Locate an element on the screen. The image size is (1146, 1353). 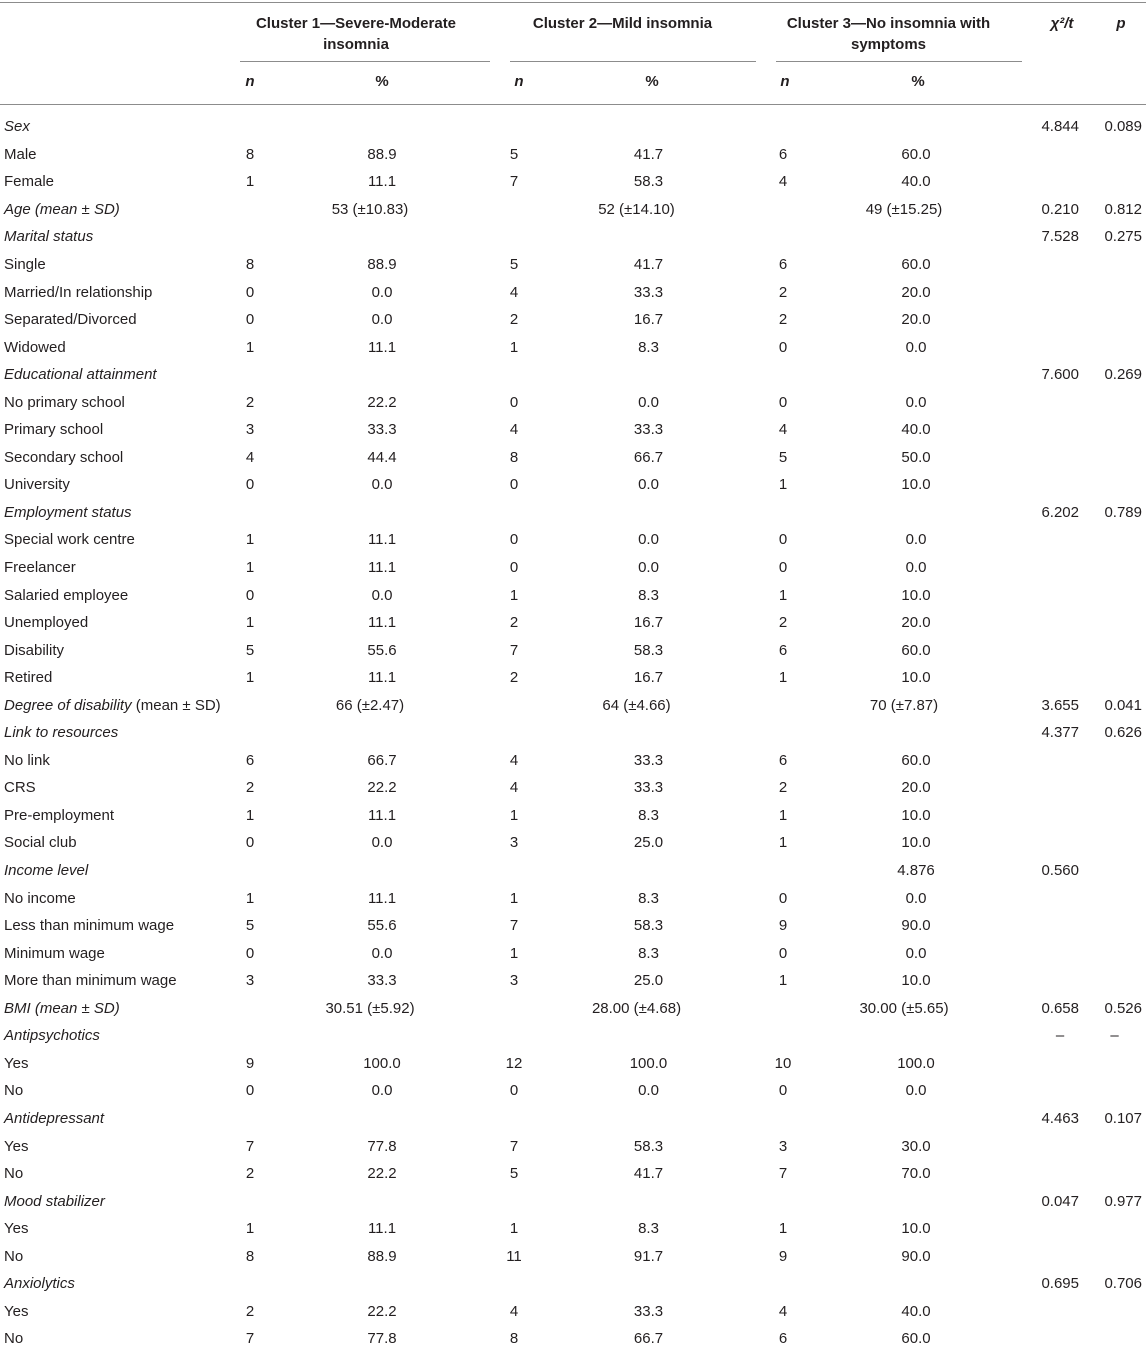
p-value: 0.275 is located at coordinates (1123, 237).